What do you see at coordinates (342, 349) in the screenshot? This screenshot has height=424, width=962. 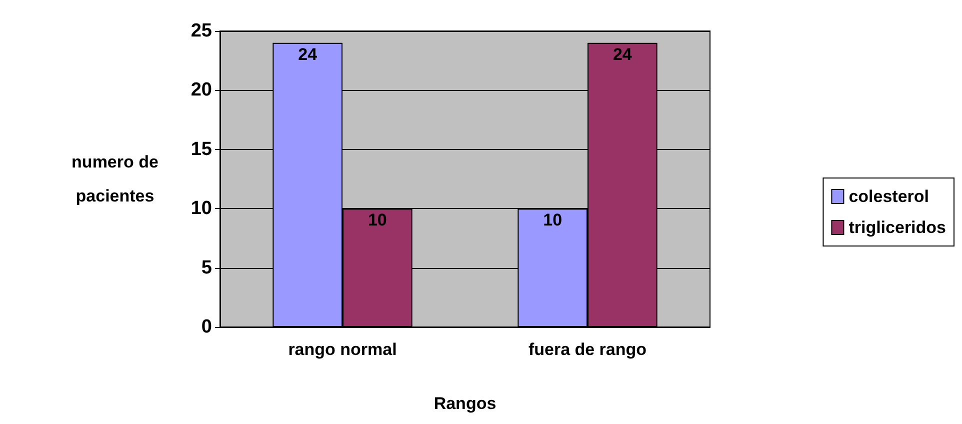 I see `x-tick-label: rango normal` at bounding box center [342, 349].